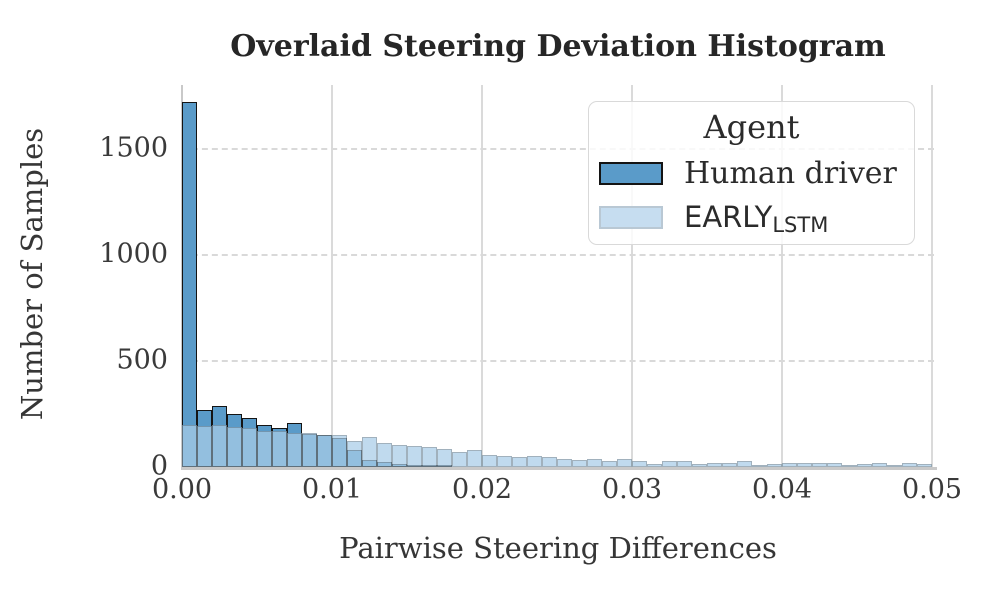  I want to click on x-tick-label: 0.01, so click(332, 489).